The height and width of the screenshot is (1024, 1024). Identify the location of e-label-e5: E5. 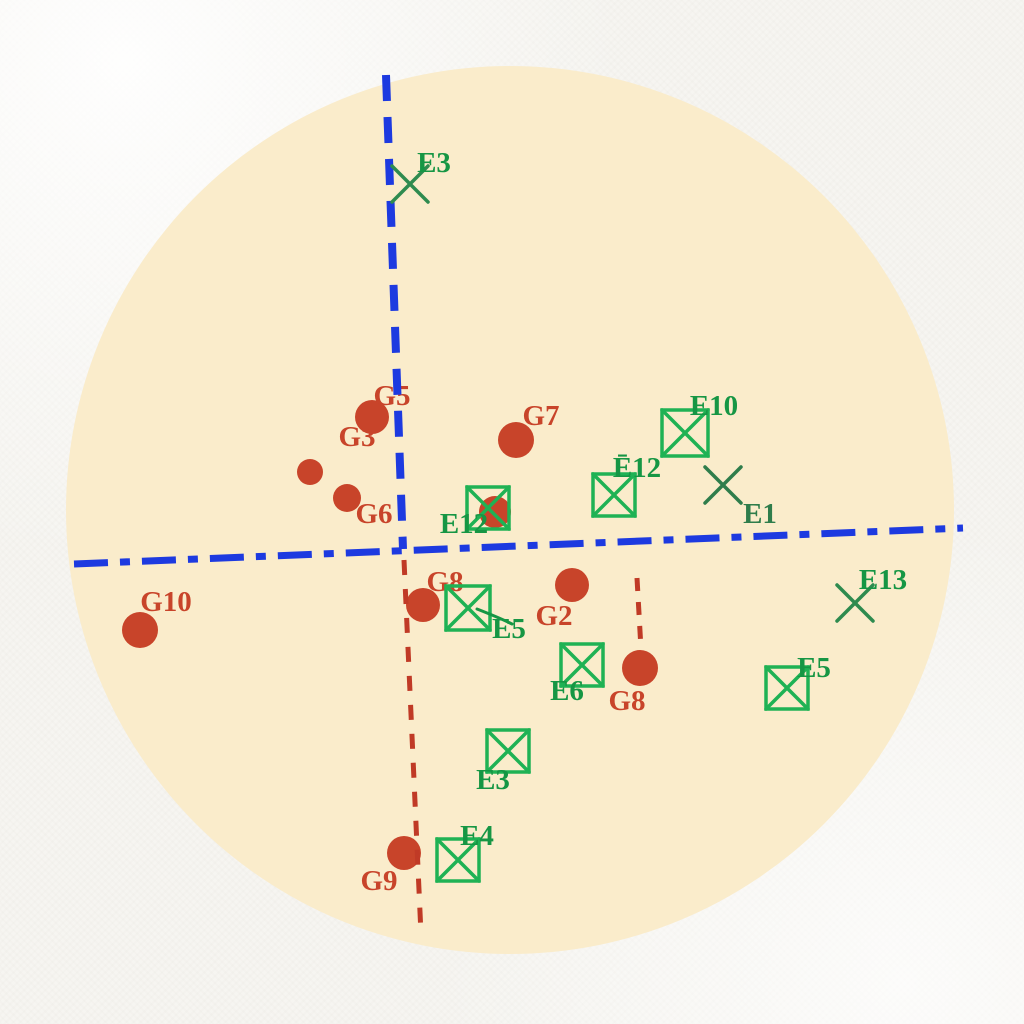
(814, 668).